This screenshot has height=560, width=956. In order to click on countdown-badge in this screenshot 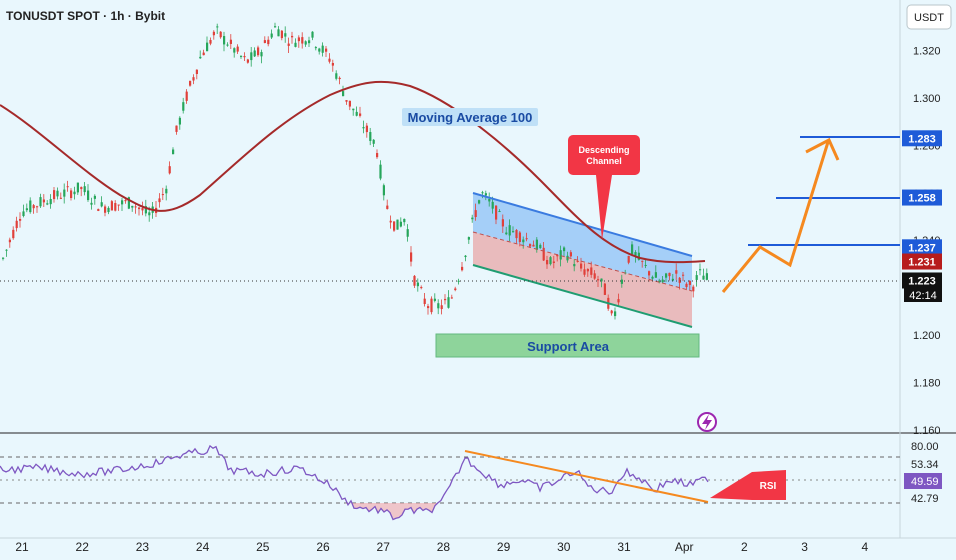, I will do `click(923, 294)`.